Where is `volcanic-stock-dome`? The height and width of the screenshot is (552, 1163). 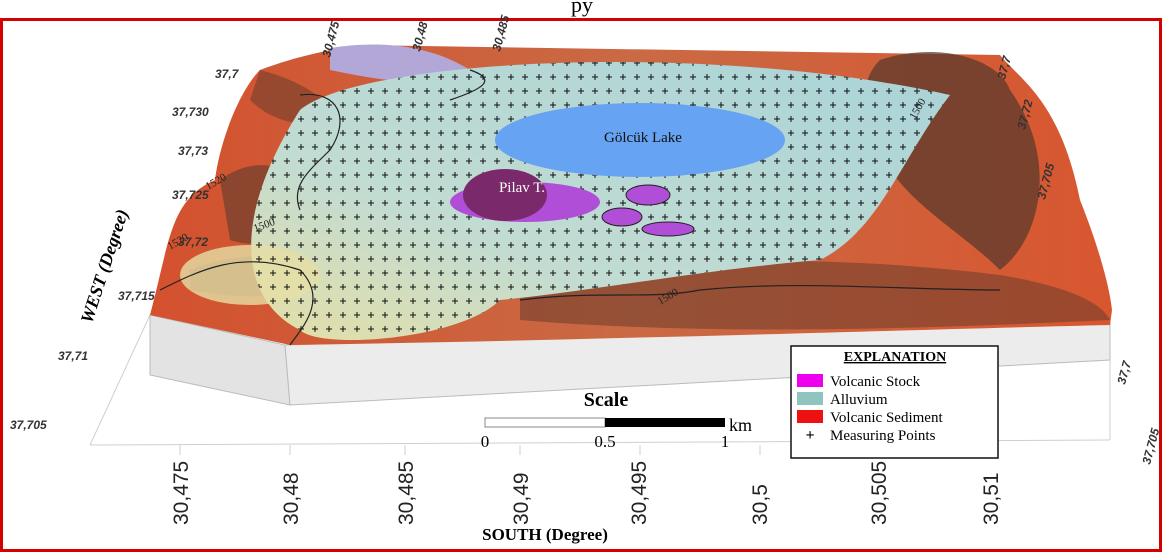 volcanic-stock-dome is located at coordinates (505, 195).